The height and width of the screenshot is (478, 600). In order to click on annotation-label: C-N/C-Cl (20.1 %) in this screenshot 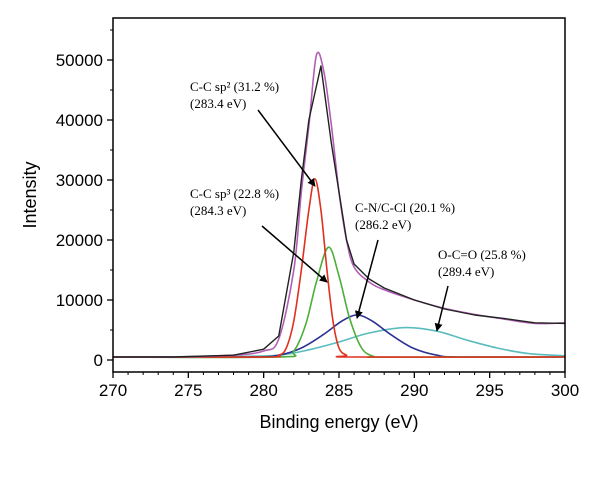, I will do `click(405, 207)`.